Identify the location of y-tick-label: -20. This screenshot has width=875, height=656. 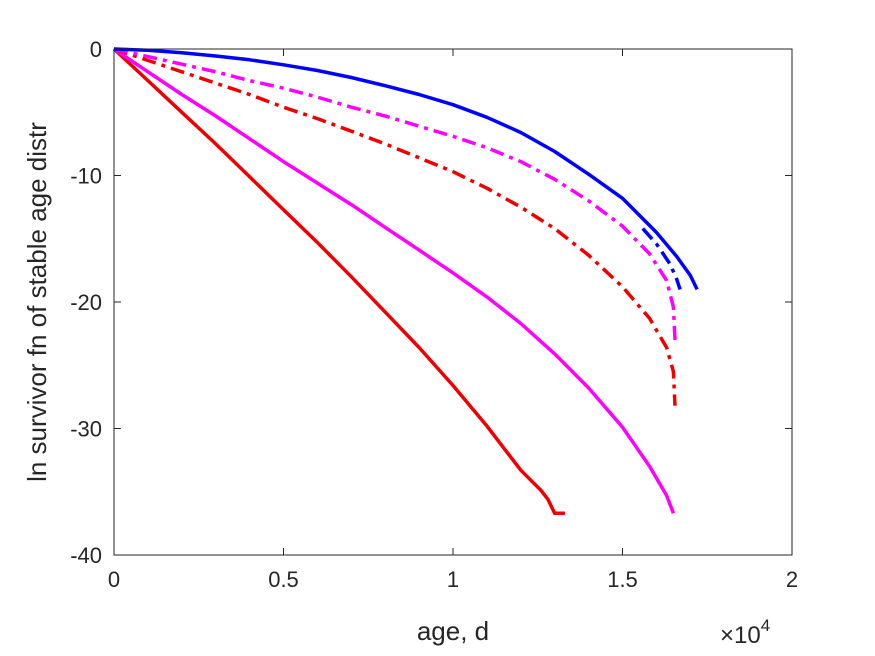
(86, 302).